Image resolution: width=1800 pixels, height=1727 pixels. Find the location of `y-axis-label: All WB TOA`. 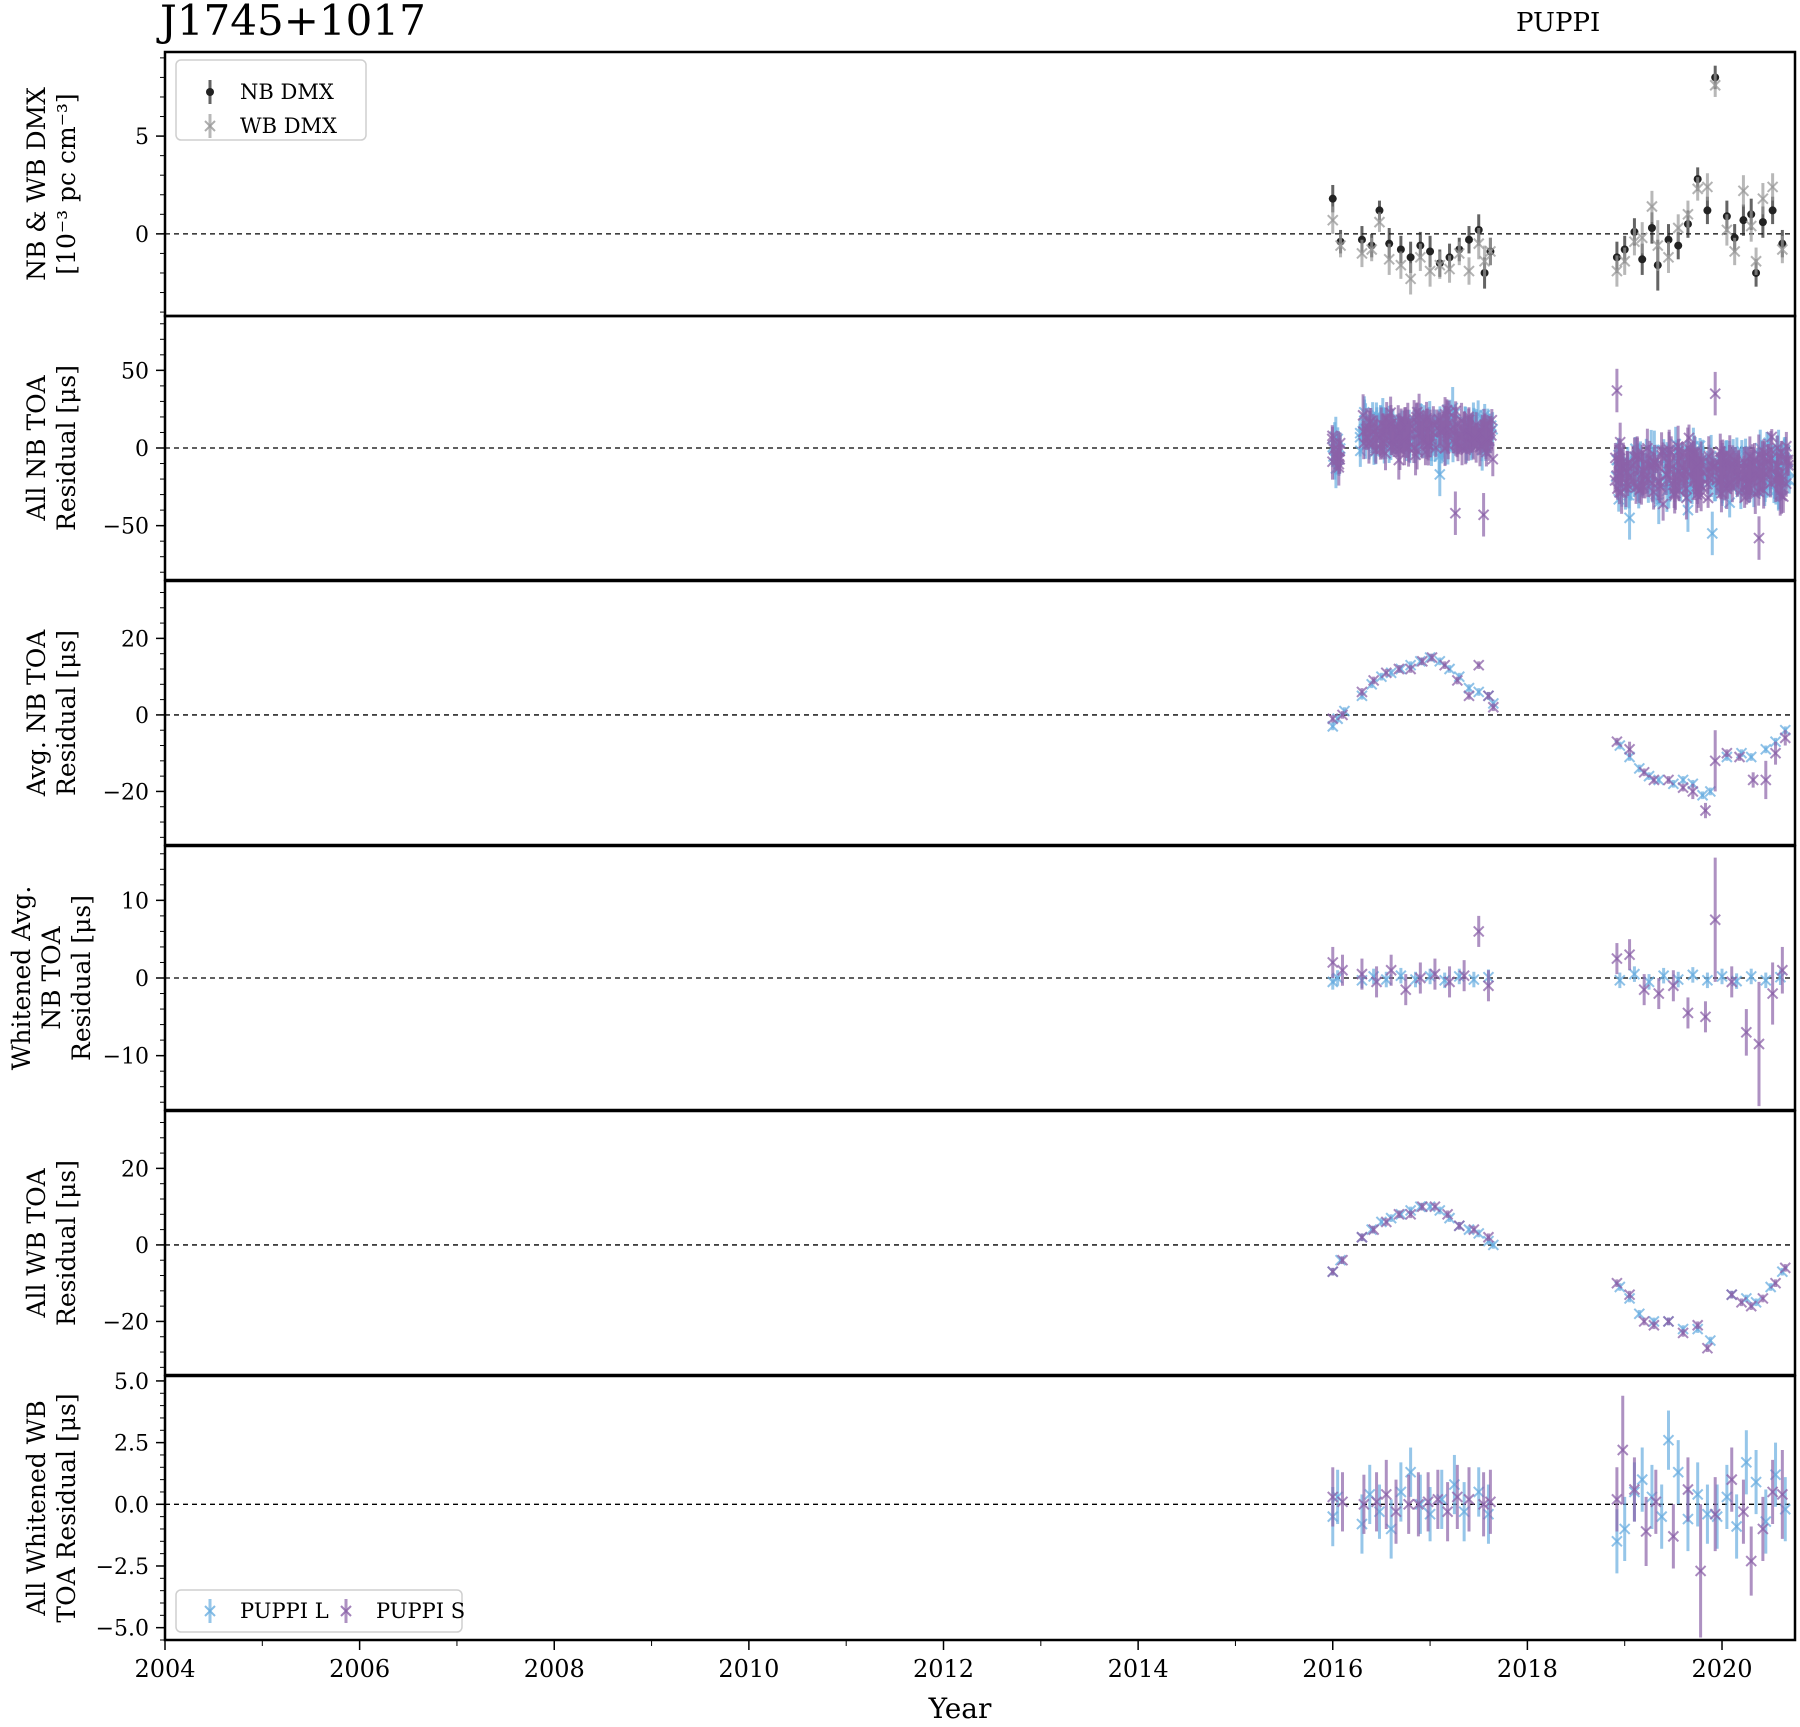

y-axis-label: All WB TOA is located at coordinates (36, 1242).